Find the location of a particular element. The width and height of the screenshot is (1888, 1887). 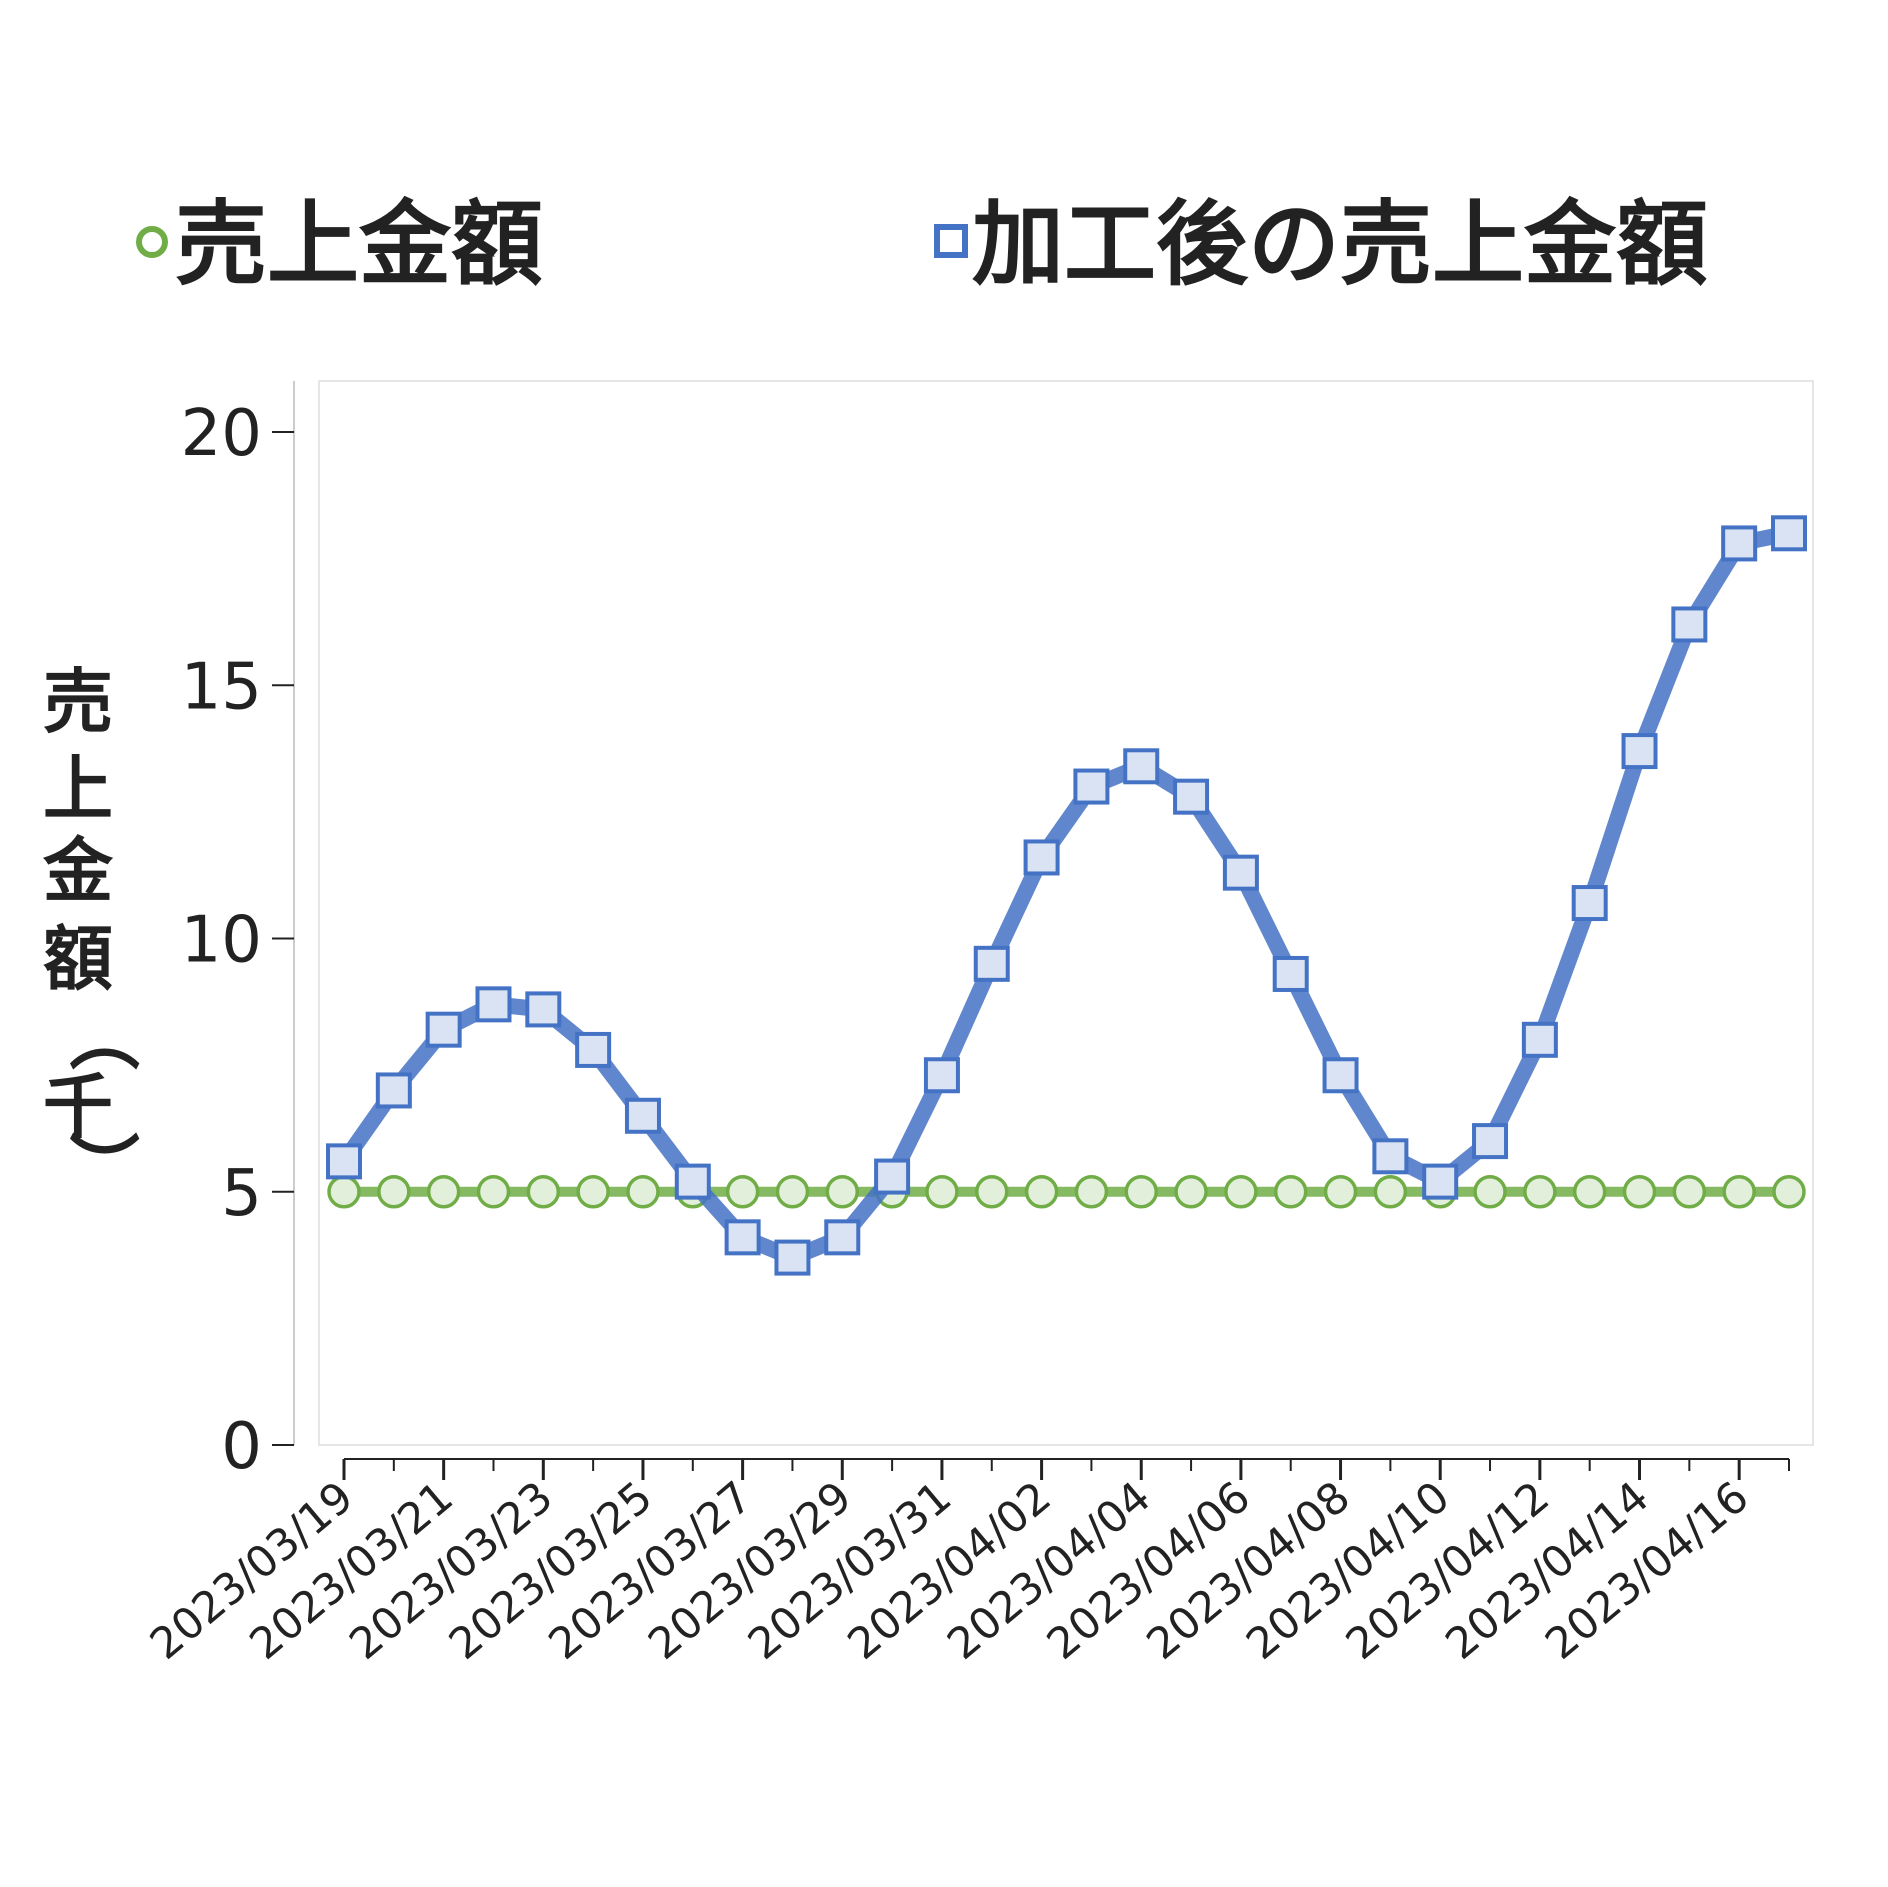

y-tick-label-4: 20 is located at coordinates (221, 434).